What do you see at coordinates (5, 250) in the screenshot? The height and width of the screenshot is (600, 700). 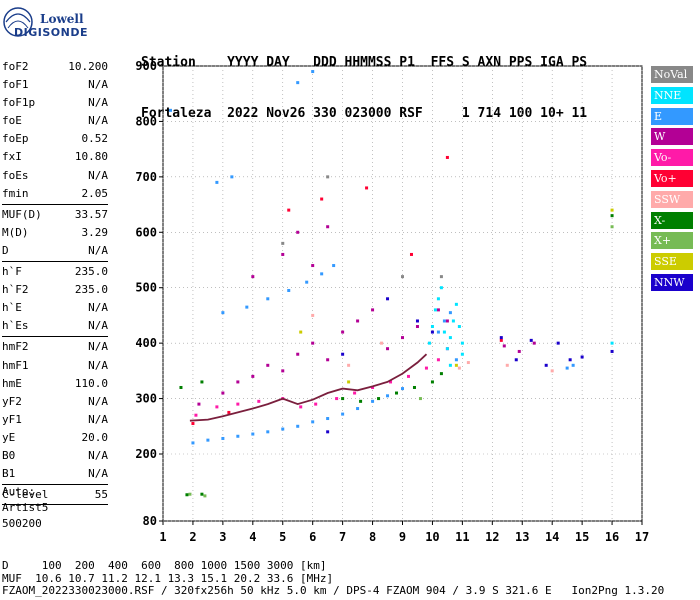 I see `param-name: D` at bounding box center [5, 250].